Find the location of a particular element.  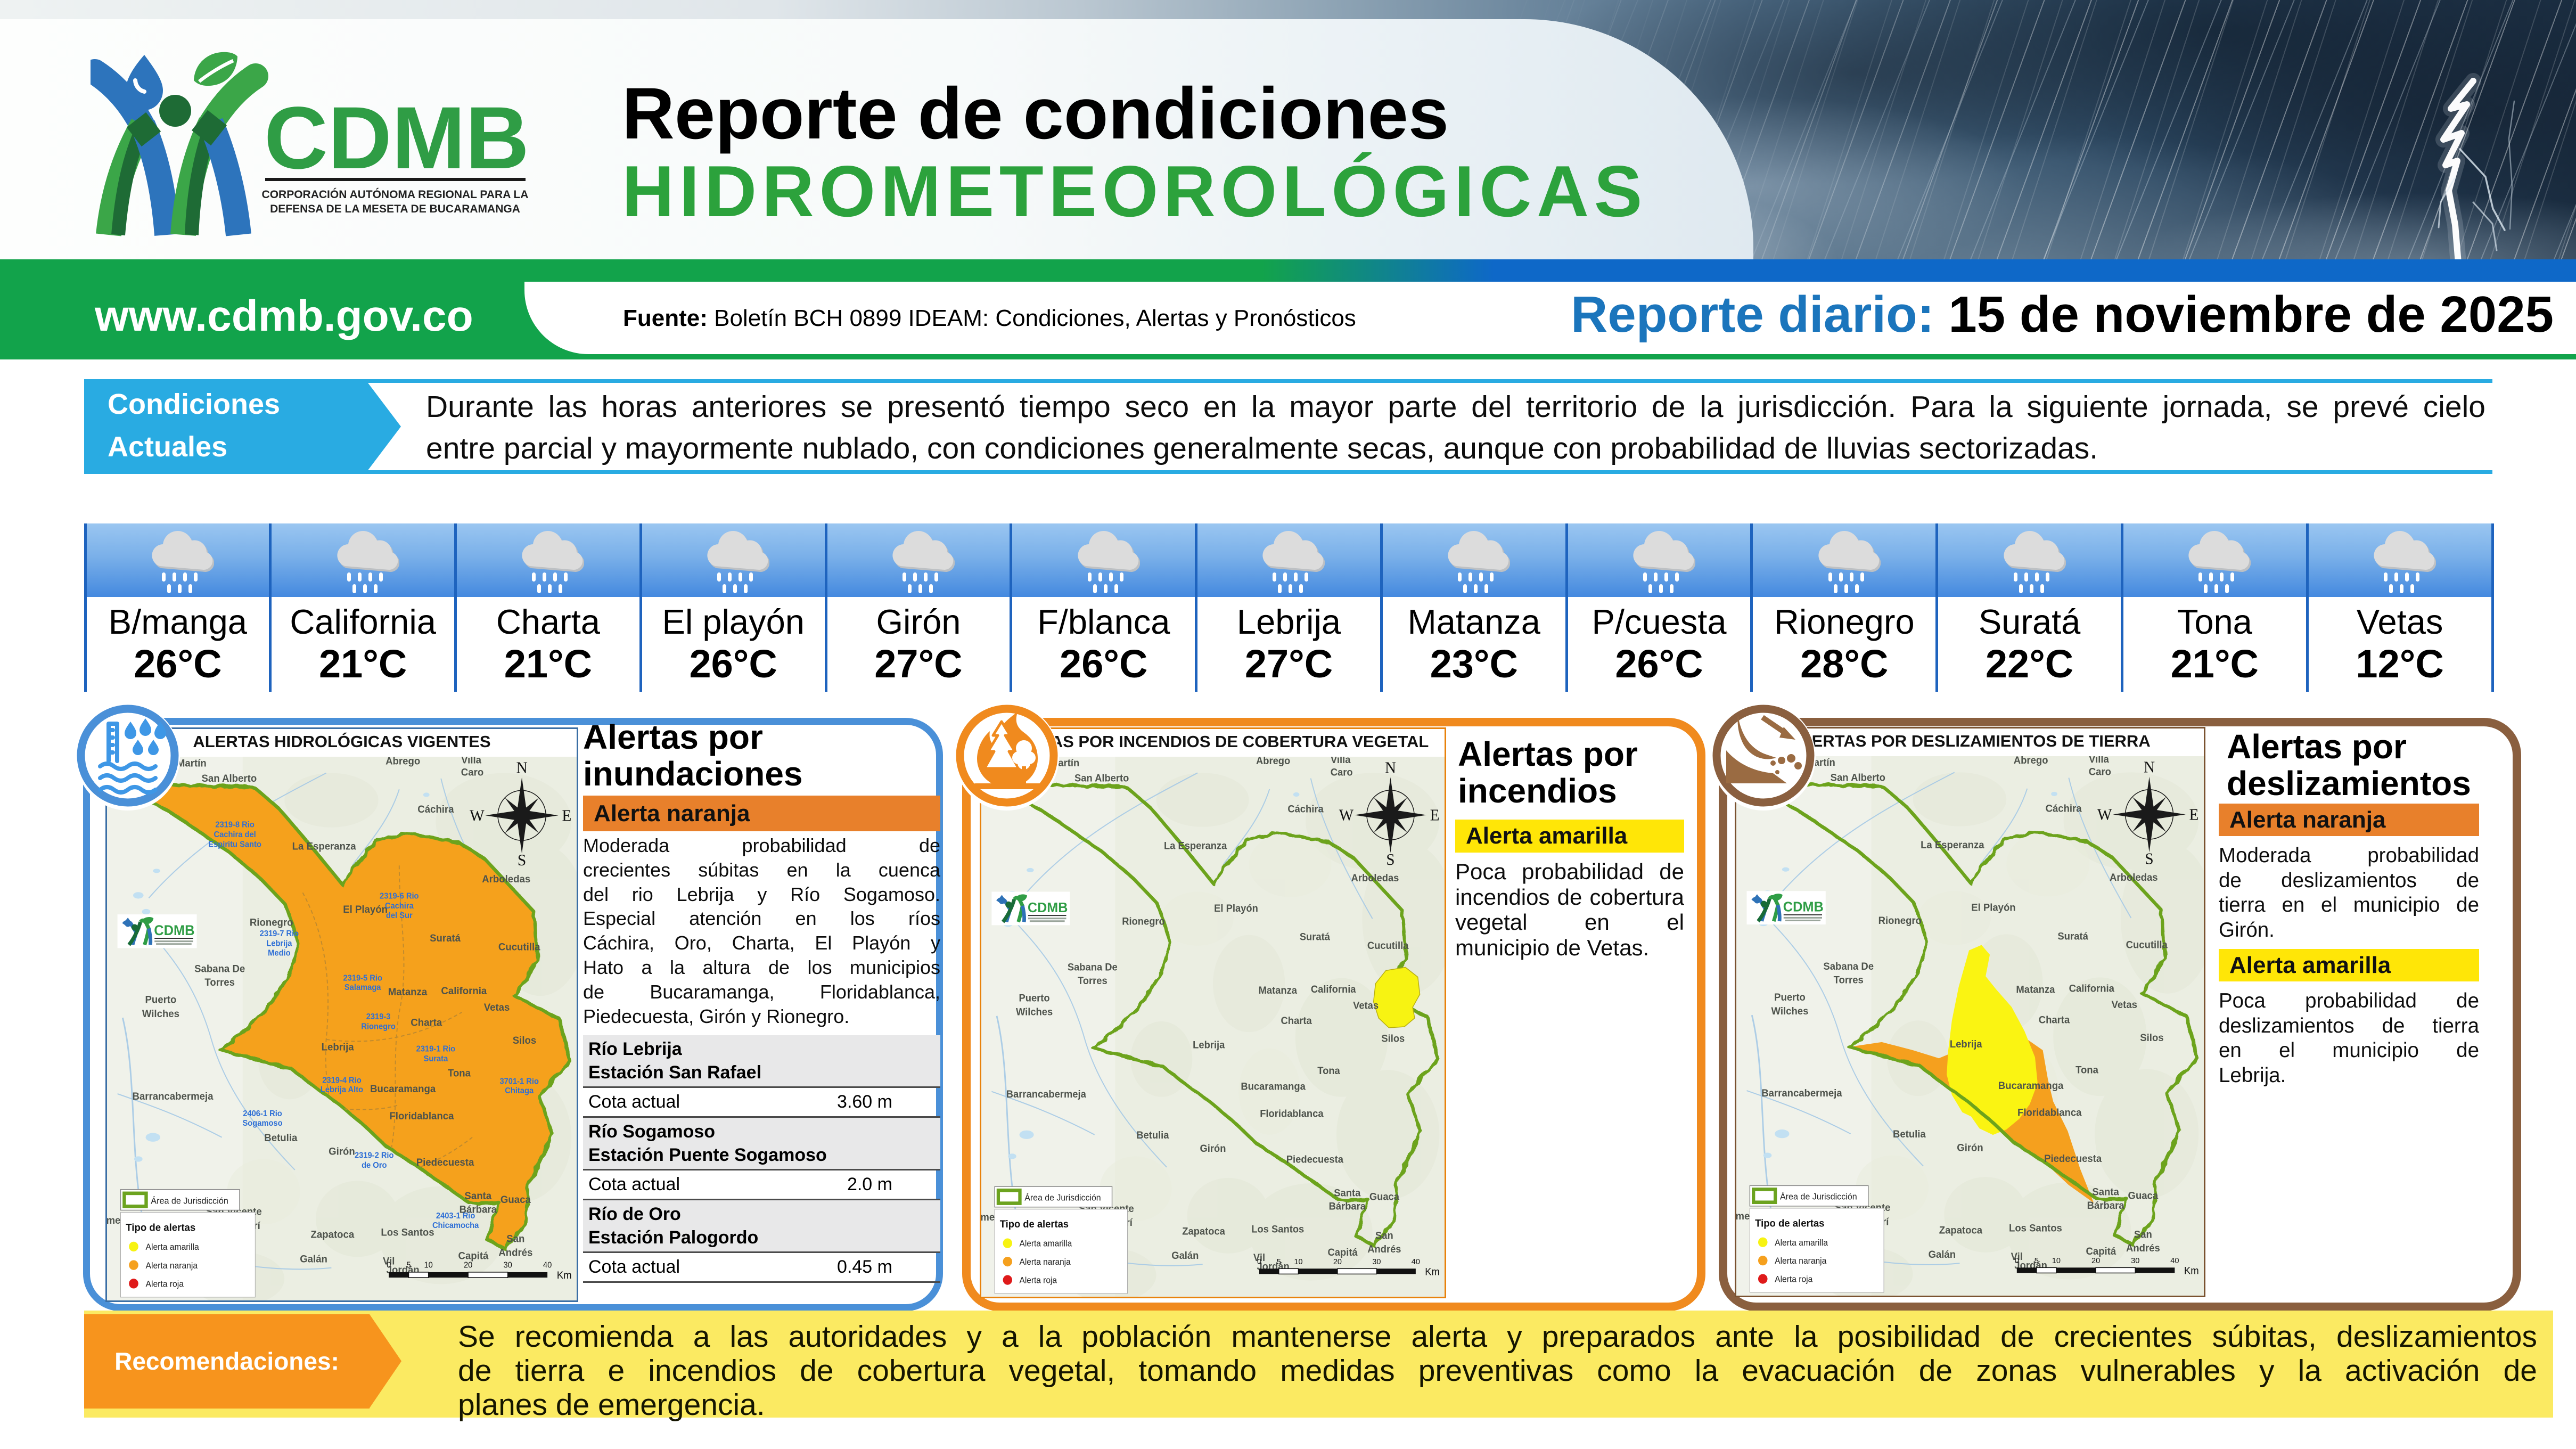

svg-text: CDMB is located at coordinates (396, 138).